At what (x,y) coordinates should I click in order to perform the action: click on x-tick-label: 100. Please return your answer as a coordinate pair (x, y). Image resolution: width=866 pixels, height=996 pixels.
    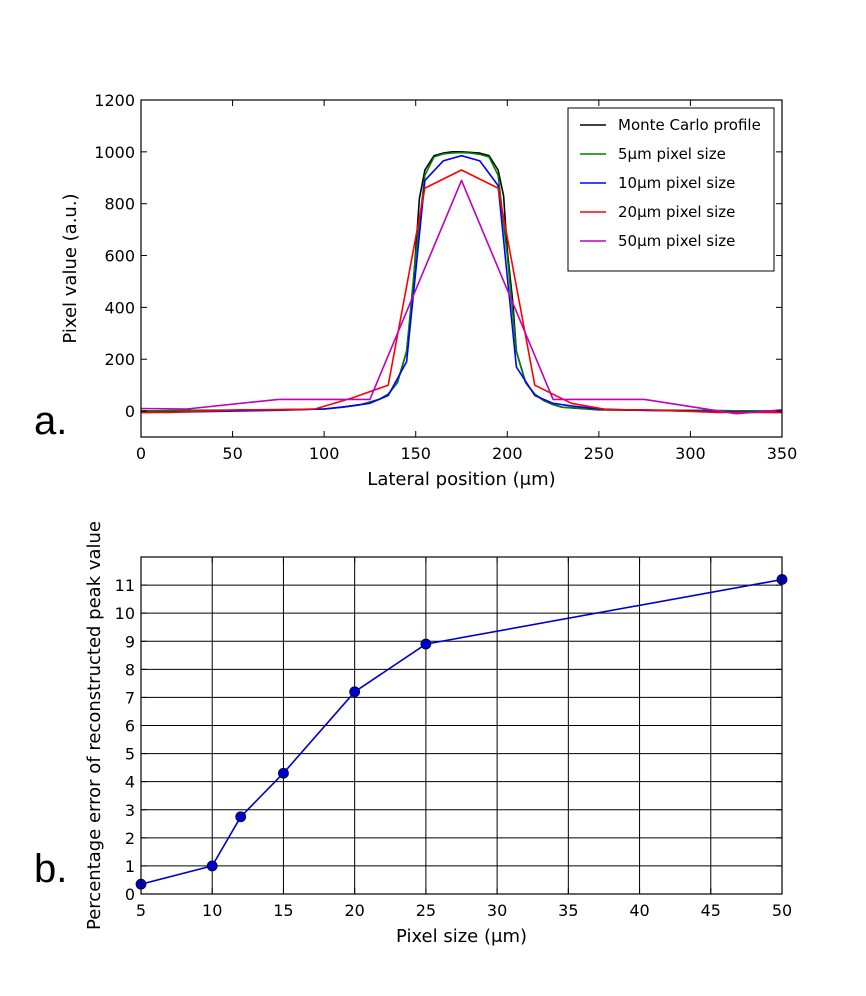
    Looking at the image, I should click on (324, 453).